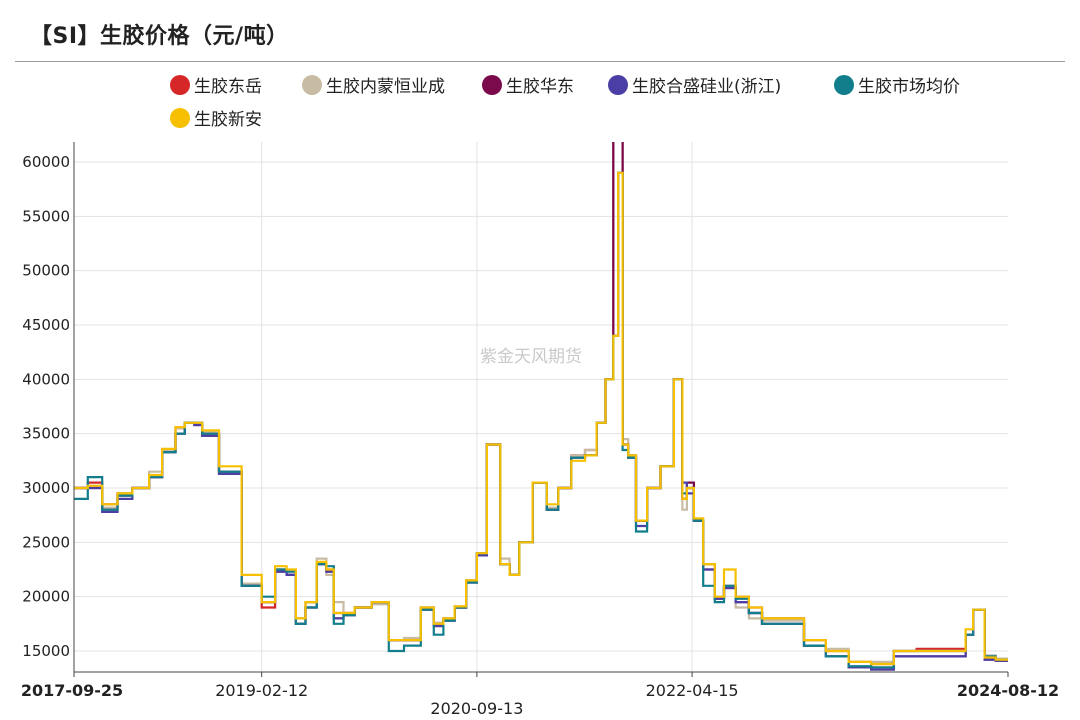 Image resolution: width=1080 pixels, height=720 pixels. Describe the element at coordinates (228, 87) in the screenshot. I see `legend-label: 生胶东岳` at that location.